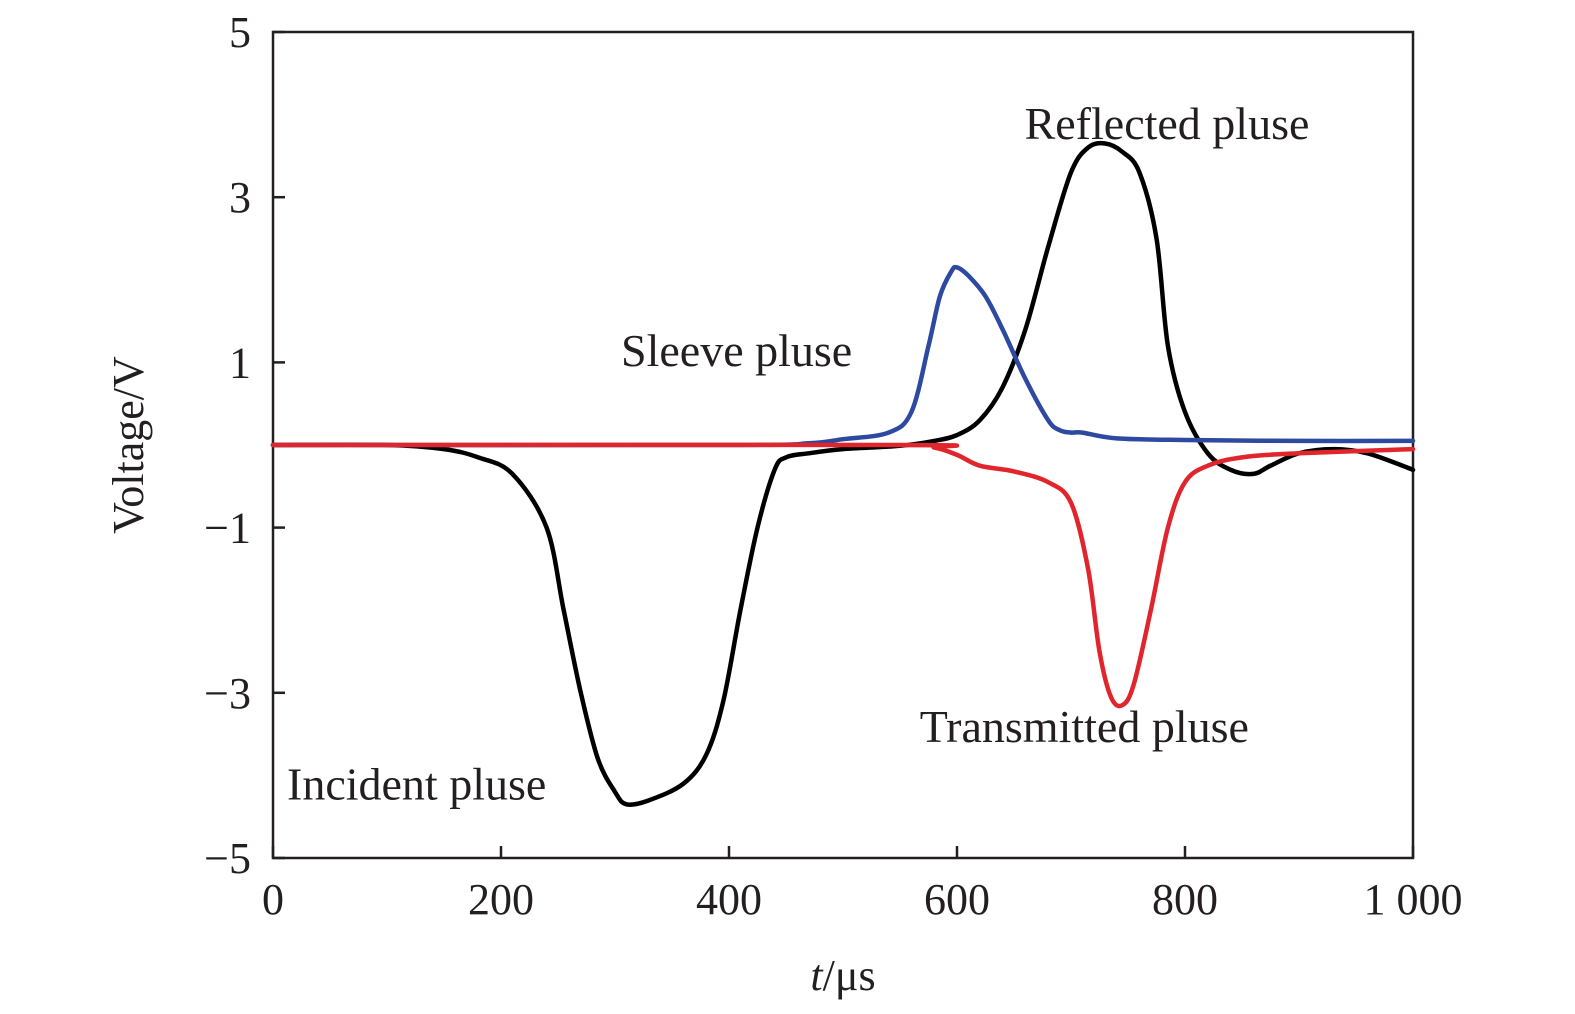  What do you see at coordinates (416, 784) in the screenshot?
I see `annotation-incident: Incident pluse` at bounding box center [416, 784].